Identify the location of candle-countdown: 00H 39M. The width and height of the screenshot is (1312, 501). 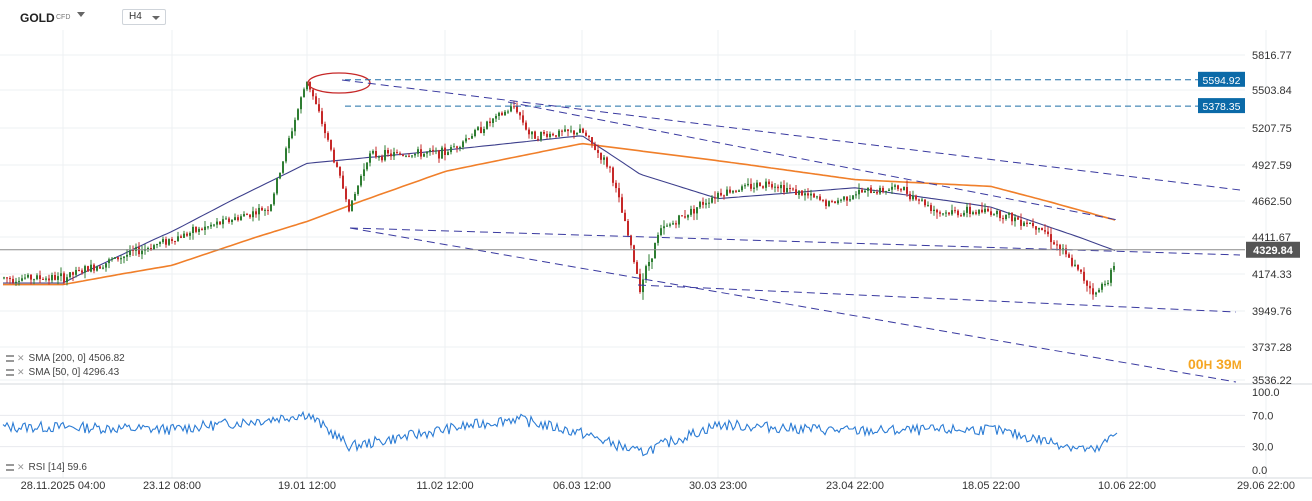
(1215, 364).